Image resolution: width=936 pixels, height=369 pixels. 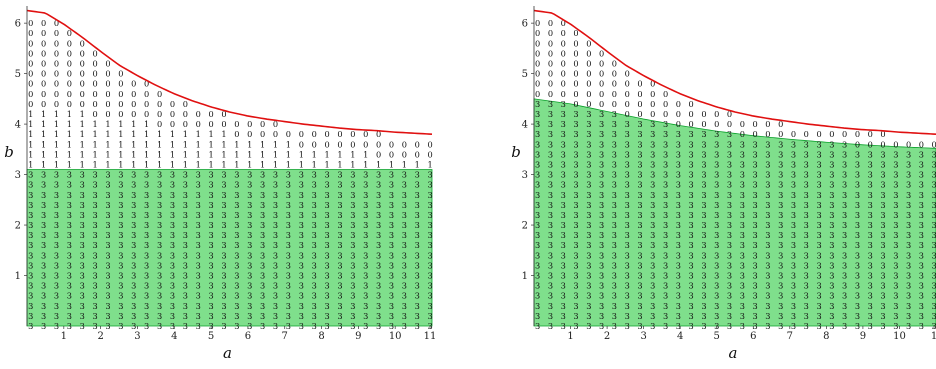 What do you see at coordinates (525, 74) in the screenshot?
I see `y-tick-label: 5` at bounding box center [525, 74].